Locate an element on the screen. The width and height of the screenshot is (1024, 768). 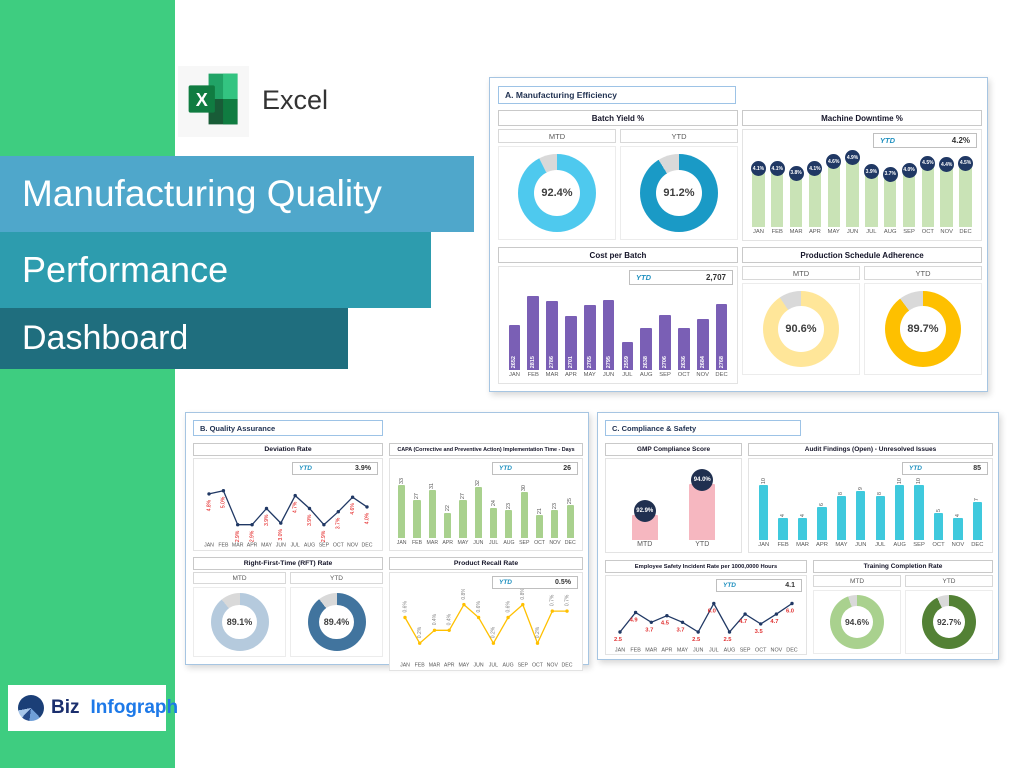
point-label: 0.8% is located at coordinates (523, 594).